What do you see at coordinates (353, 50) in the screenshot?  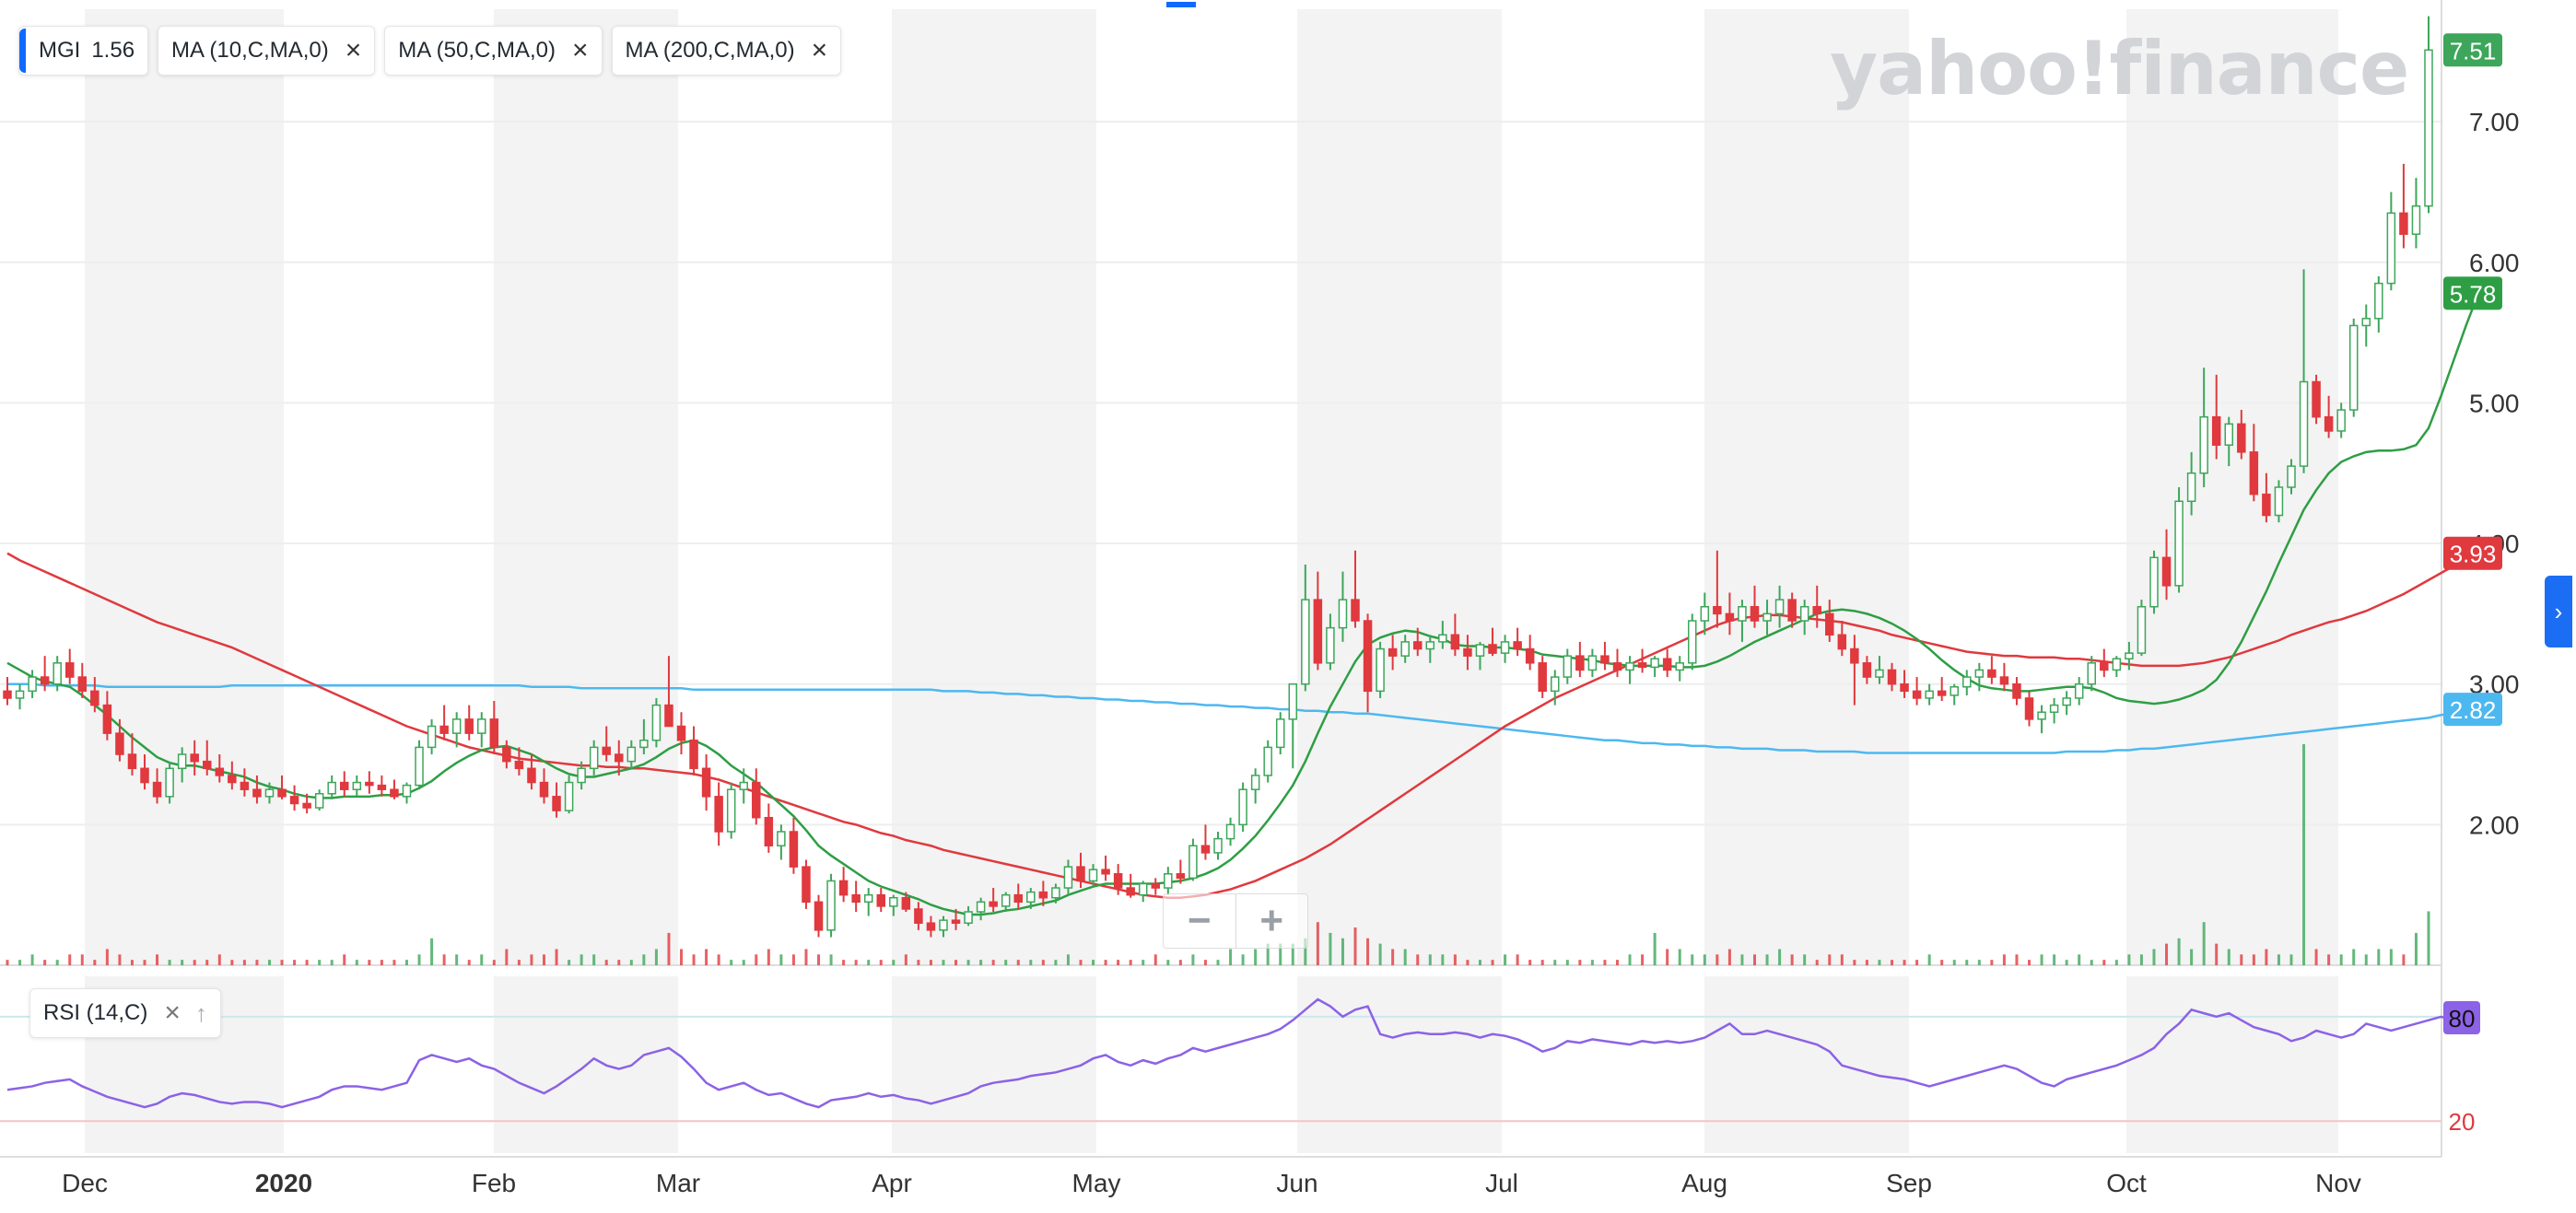 I see `ma10-close-icon: ×` at bounding box center [353, 50].